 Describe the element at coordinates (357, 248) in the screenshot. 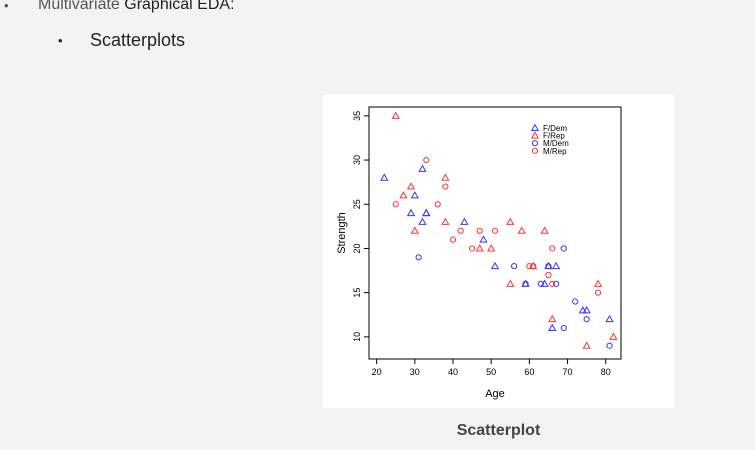

I see `y-tick-label: 20` at that location.